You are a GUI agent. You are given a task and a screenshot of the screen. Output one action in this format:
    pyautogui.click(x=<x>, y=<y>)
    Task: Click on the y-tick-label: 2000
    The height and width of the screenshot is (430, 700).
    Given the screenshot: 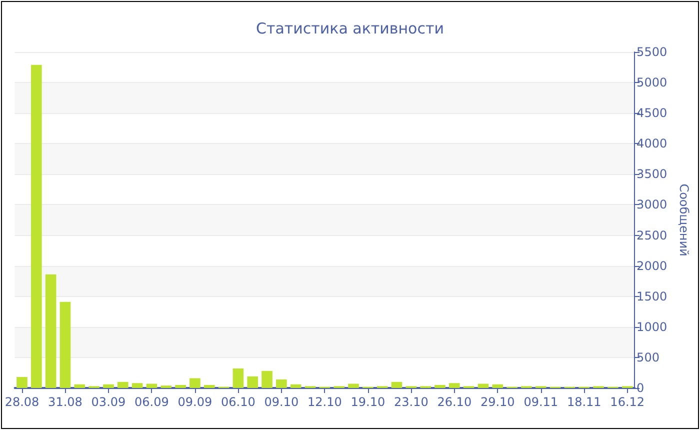 What is the action you would take?
    pyautogui.click(x=652, y=265)
    